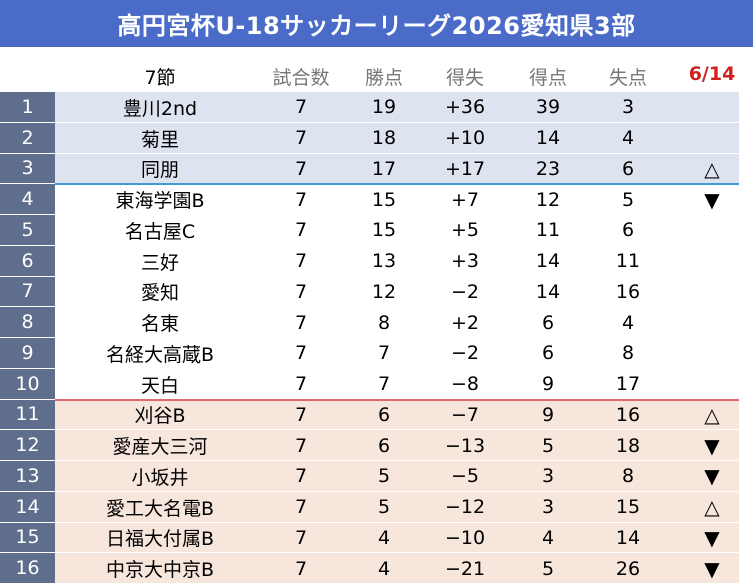  Describe the element at coordinates (376, 476) in the screenshot. I see `table-row: 13 小坂井 7 5 −5 3 8 ▼` at that location.